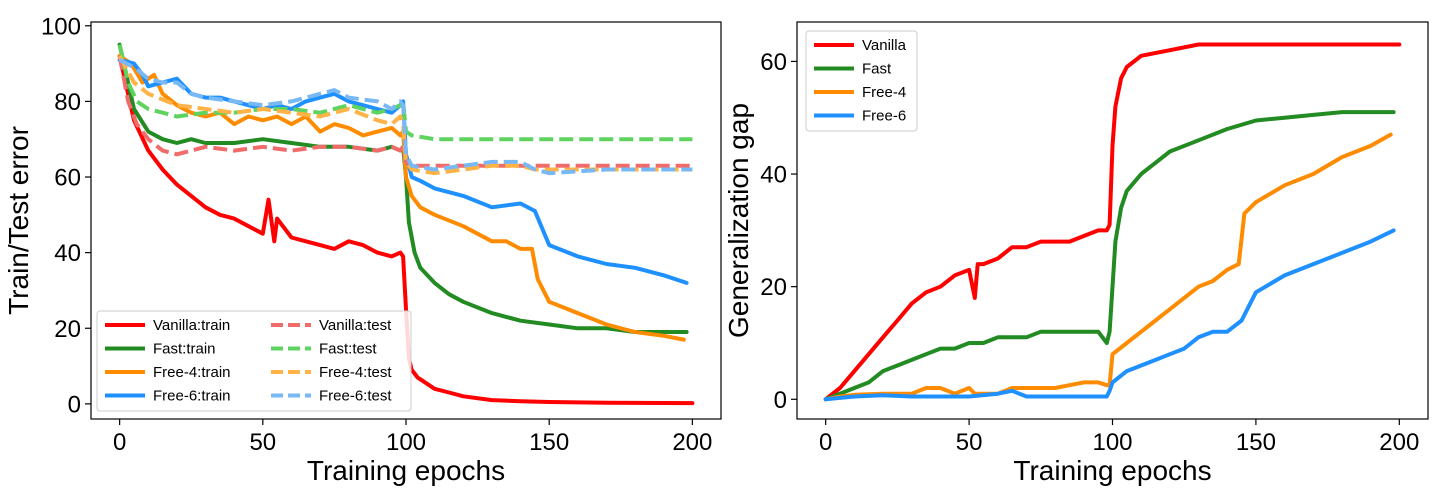 The height and width of the screenshot is (500, 1440). What do you see at coordinates (884, 116) in the screenshot?
I see `chart-2-legend-label: Free-6` at bounding box center [884, 116].